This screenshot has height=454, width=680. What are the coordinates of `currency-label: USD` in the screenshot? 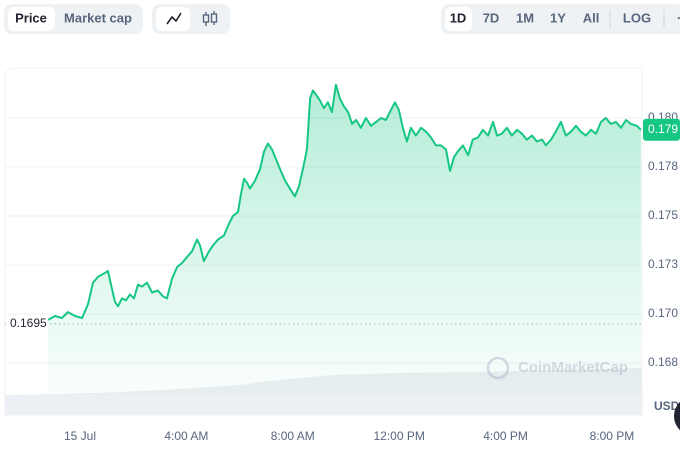 It's located at (667, 406).